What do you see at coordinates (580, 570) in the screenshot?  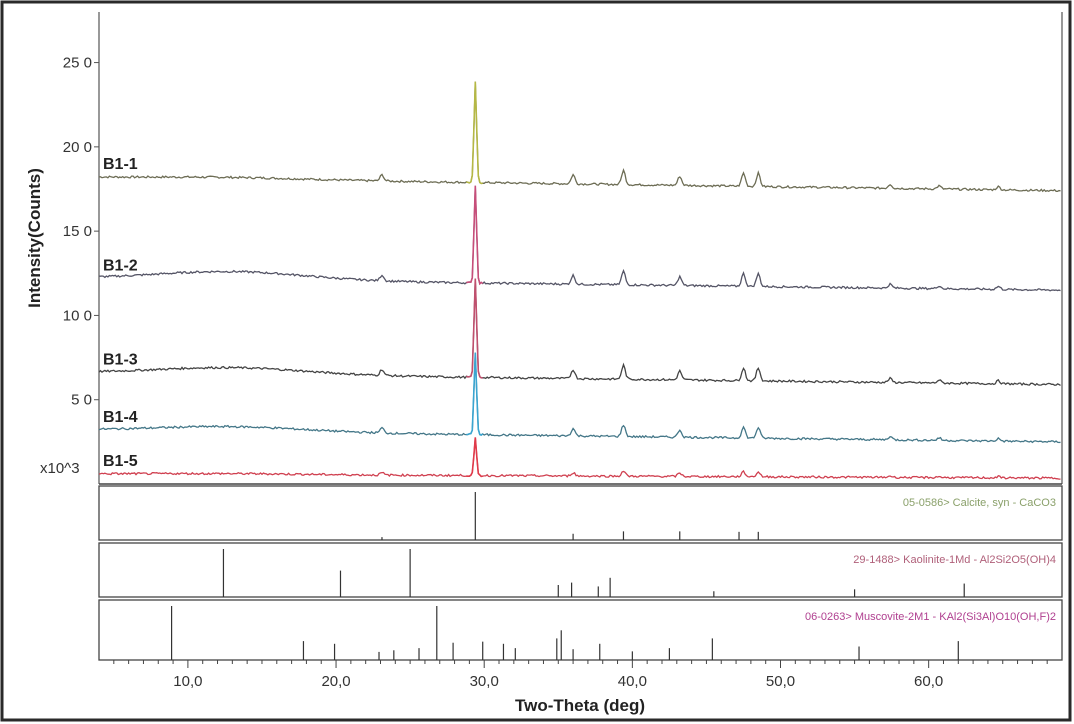 I see `ref-panel-kaolinite` at bounding box center [580, 570].